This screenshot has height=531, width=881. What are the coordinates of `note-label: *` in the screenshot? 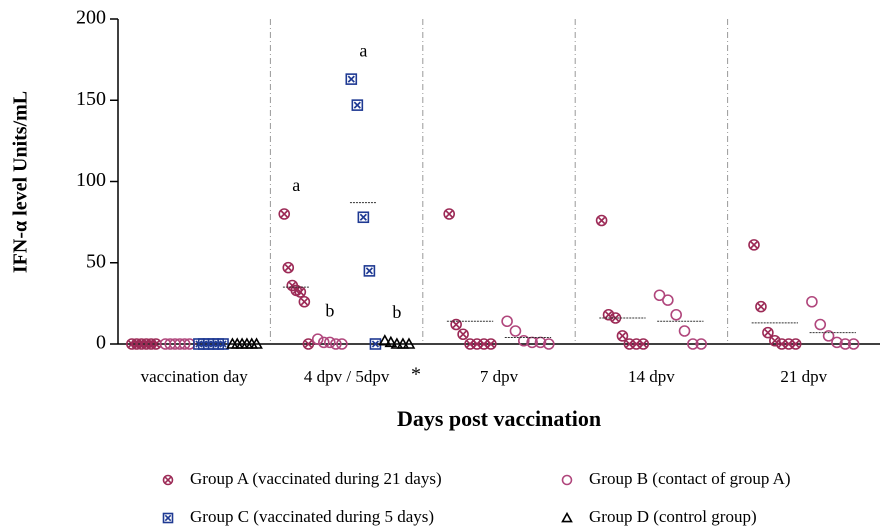 It's located at (416, 375).